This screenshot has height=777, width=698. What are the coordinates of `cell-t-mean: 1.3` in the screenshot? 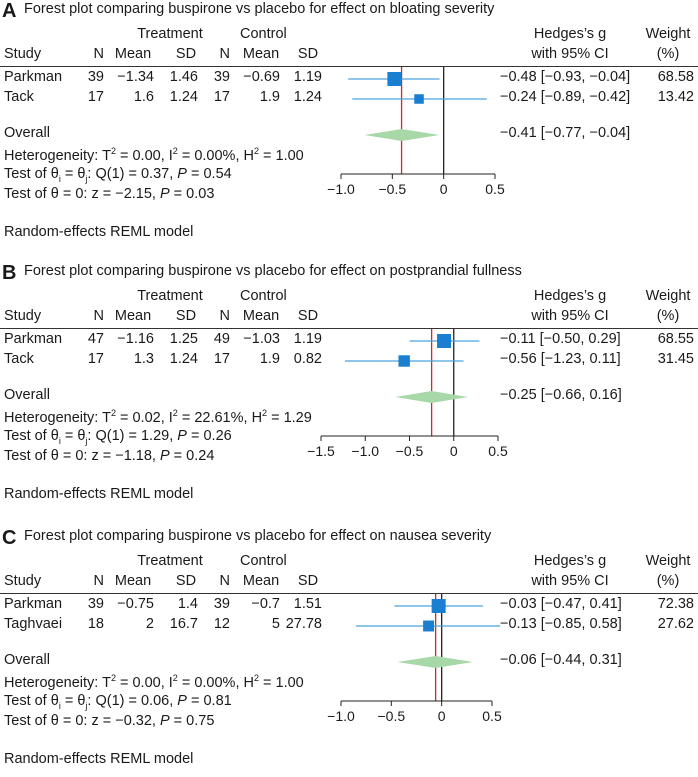 It's located at (143, 359).